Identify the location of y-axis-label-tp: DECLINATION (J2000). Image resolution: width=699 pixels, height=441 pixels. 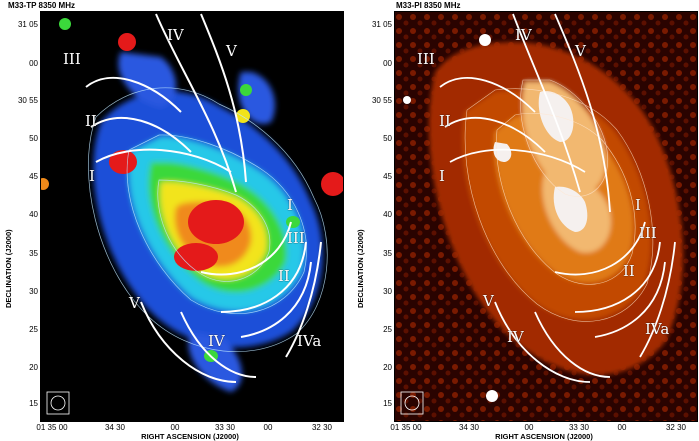
(8, 268).